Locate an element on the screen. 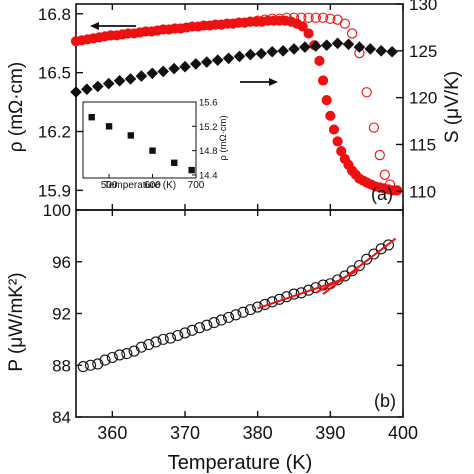 This screenshot has height=474, width=474. x-tick-label: 400 is located at coordinates (403, 433).